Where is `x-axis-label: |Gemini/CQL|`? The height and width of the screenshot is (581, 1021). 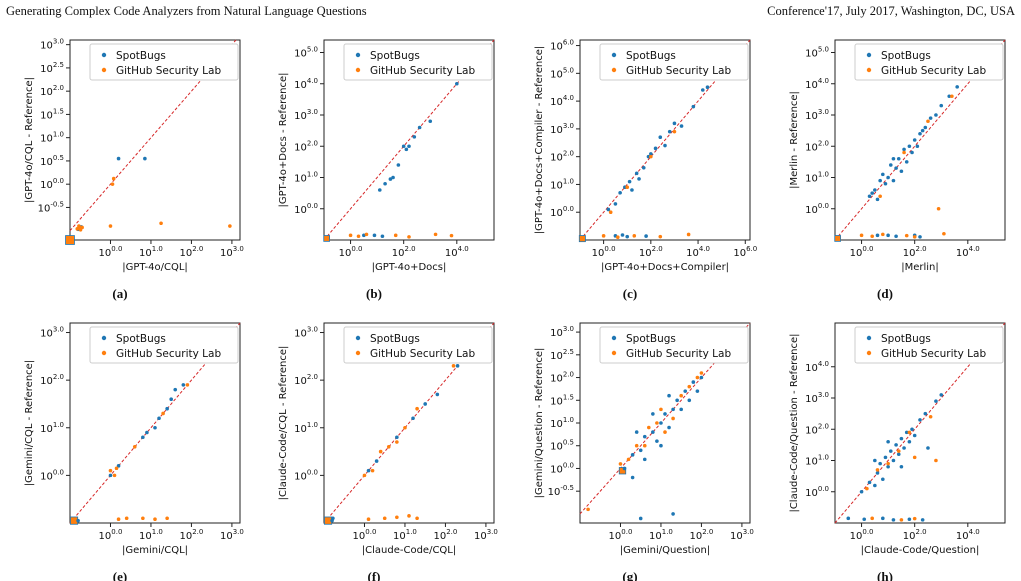
x-axis-label: |Gemini/CQL| is located at coordinates (155, 550).